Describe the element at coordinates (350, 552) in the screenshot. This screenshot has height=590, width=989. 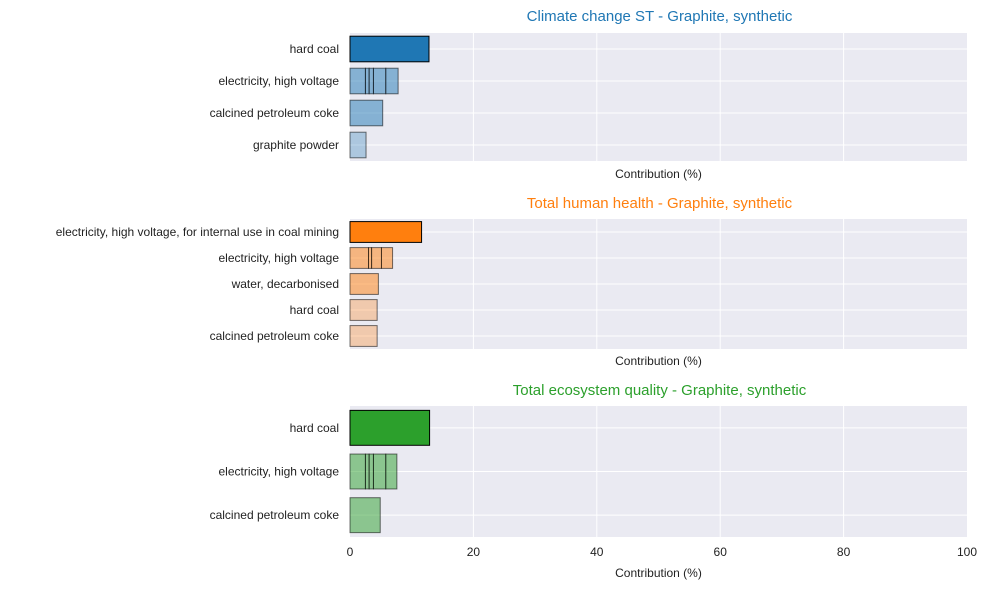
I see `x-tick-label: 0` at that location.